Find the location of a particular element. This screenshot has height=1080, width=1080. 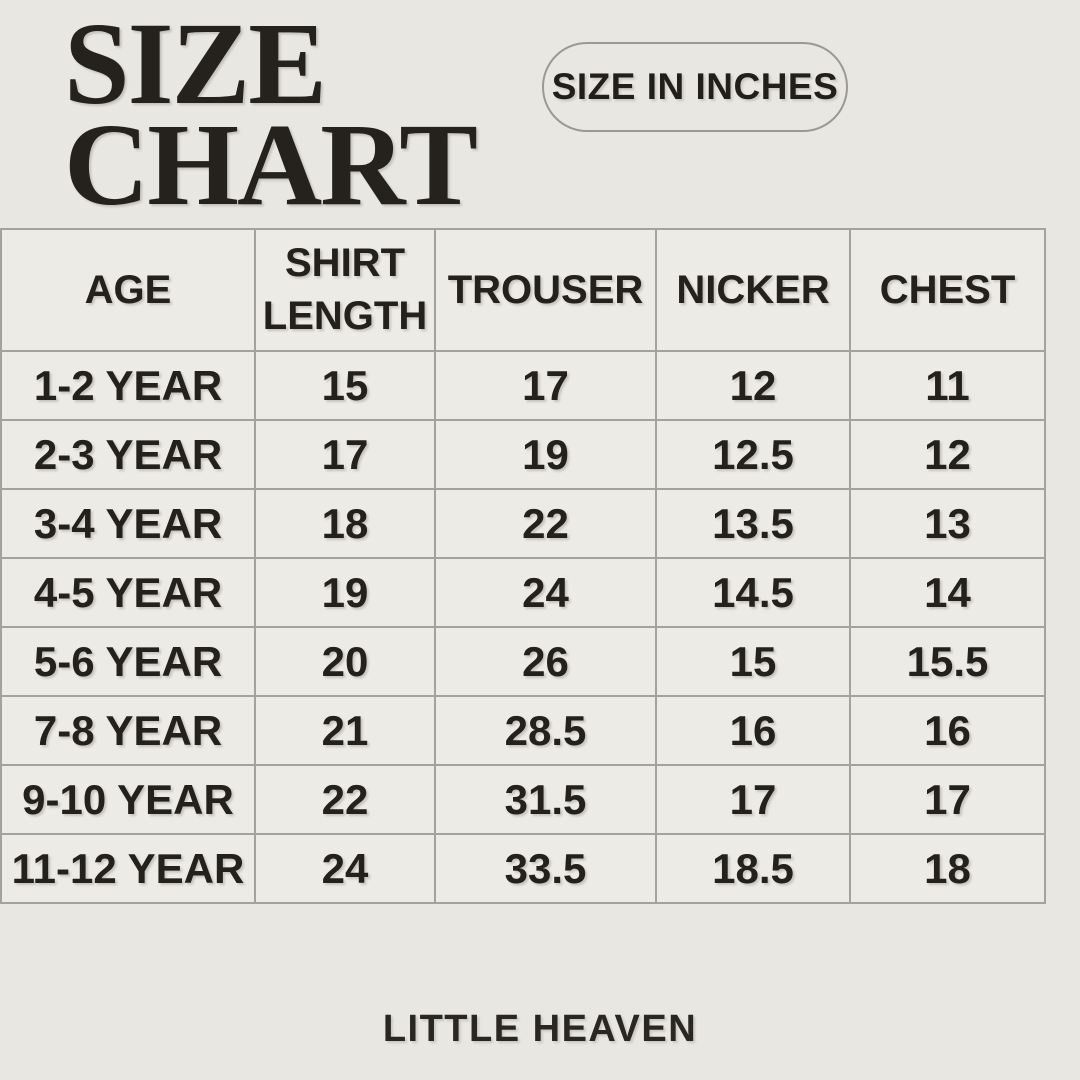

units-badge: SIZE IN INCHES is located at coordinates (695, 87).